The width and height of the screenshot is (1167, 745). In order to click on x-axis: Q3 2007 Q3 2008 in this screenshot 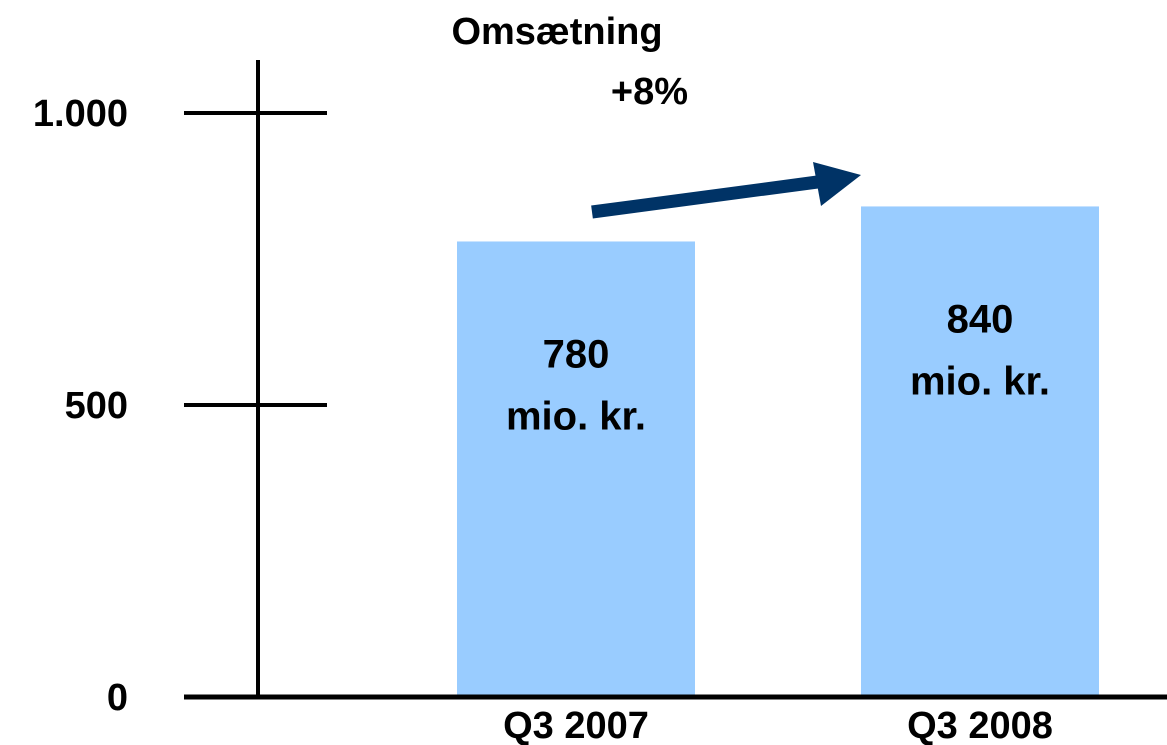, I will do `click(675, 719)`.